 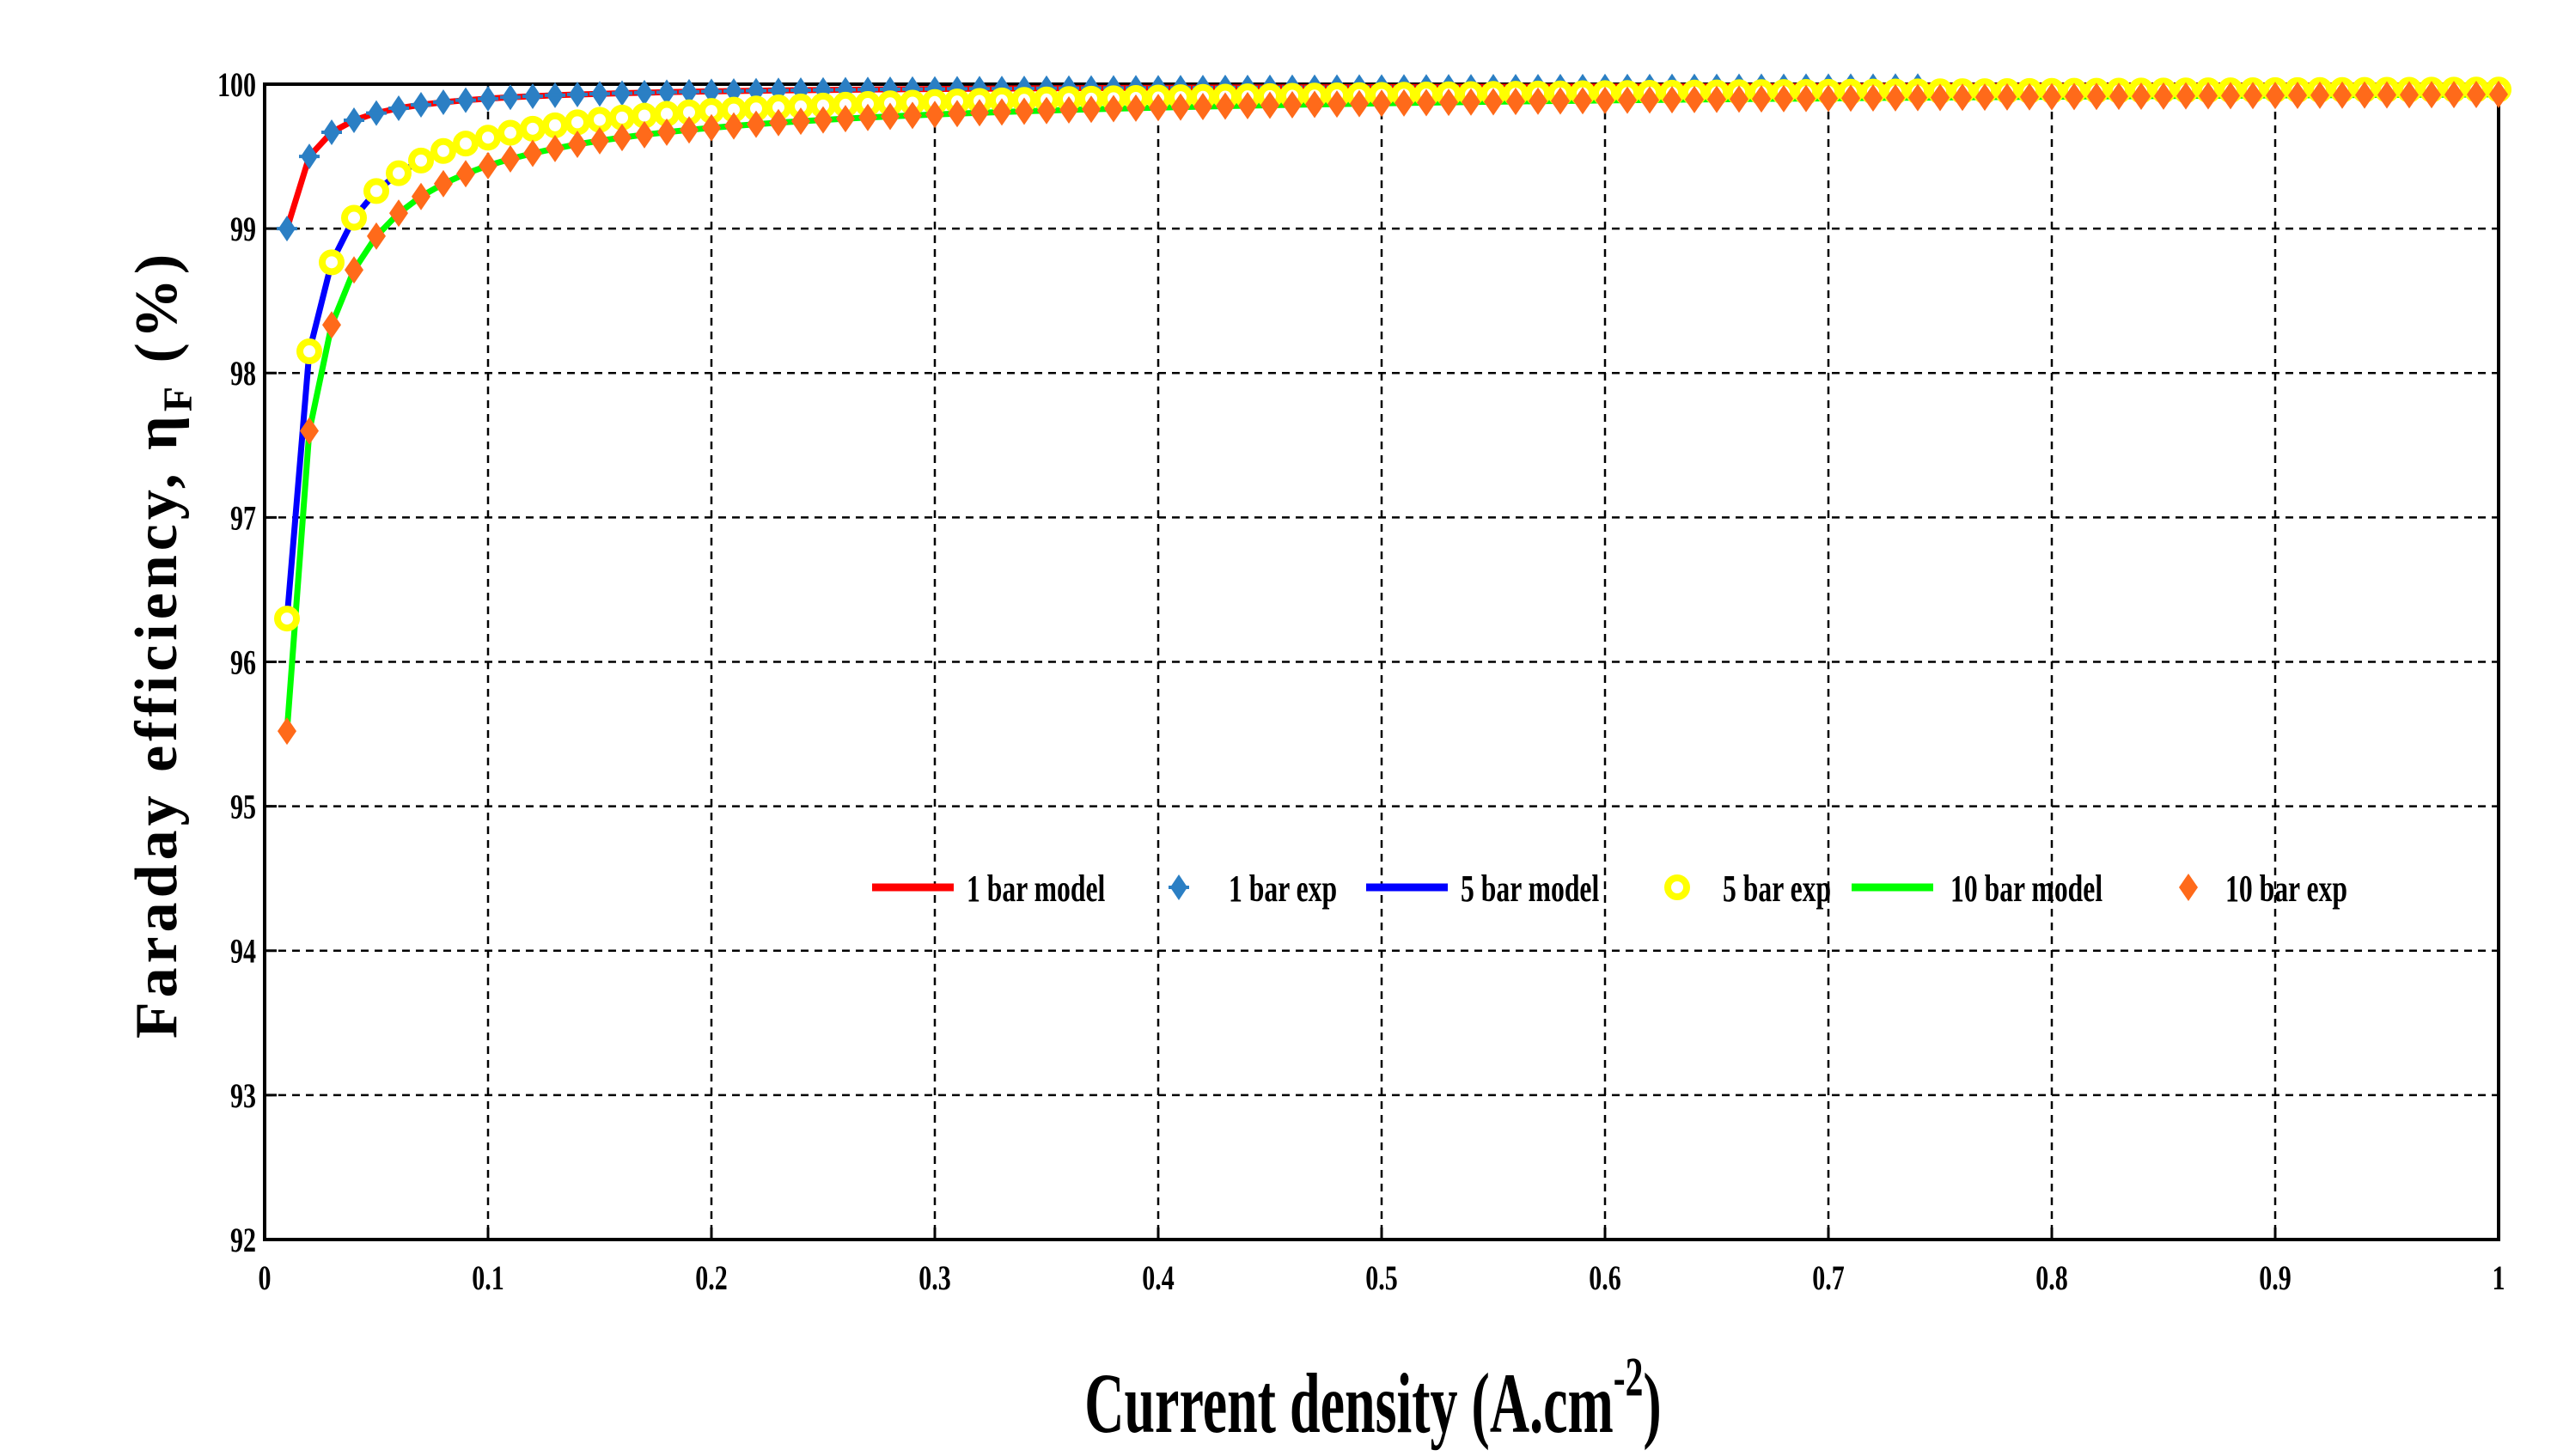 I want to click on x-axis-title-exponent: -2, so click(x=1629, y=1376).